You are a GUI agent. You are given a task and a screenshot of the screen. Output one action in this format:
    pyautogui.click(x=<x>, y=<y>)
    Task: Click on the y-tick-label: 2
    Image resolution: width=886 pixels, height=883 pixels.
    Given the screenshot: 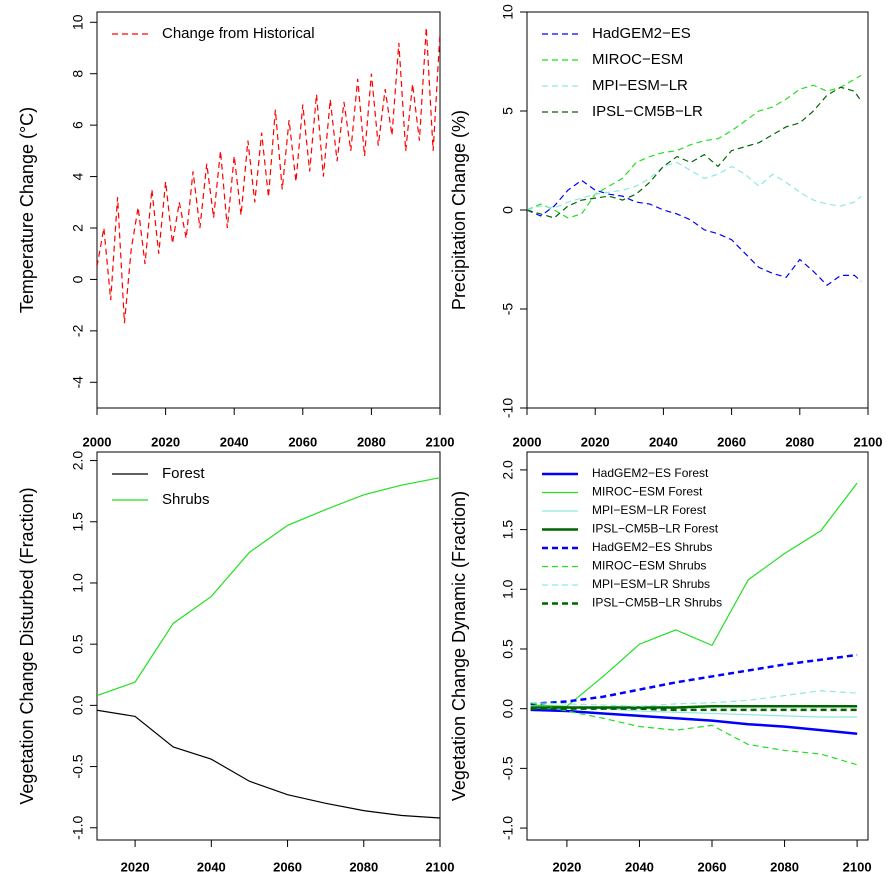 What is the action you would take?
    pyautogui.click(x=78, y=228)
    